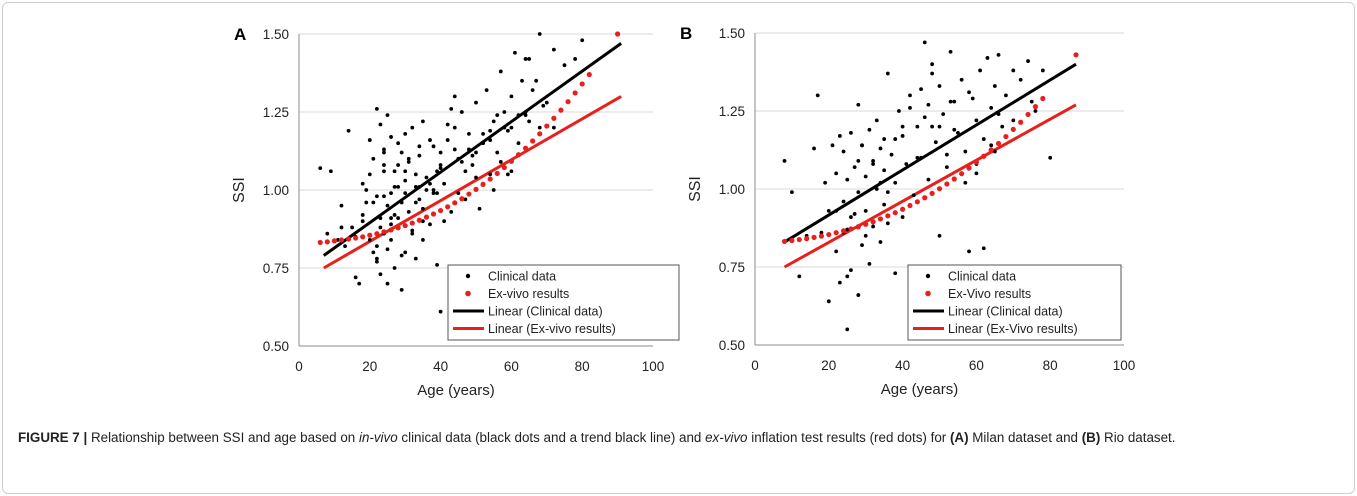 Image resolution: width=1357 pixels, height=496 pixels. I want to click on y-axis-title: SSI, so click(239, 190).